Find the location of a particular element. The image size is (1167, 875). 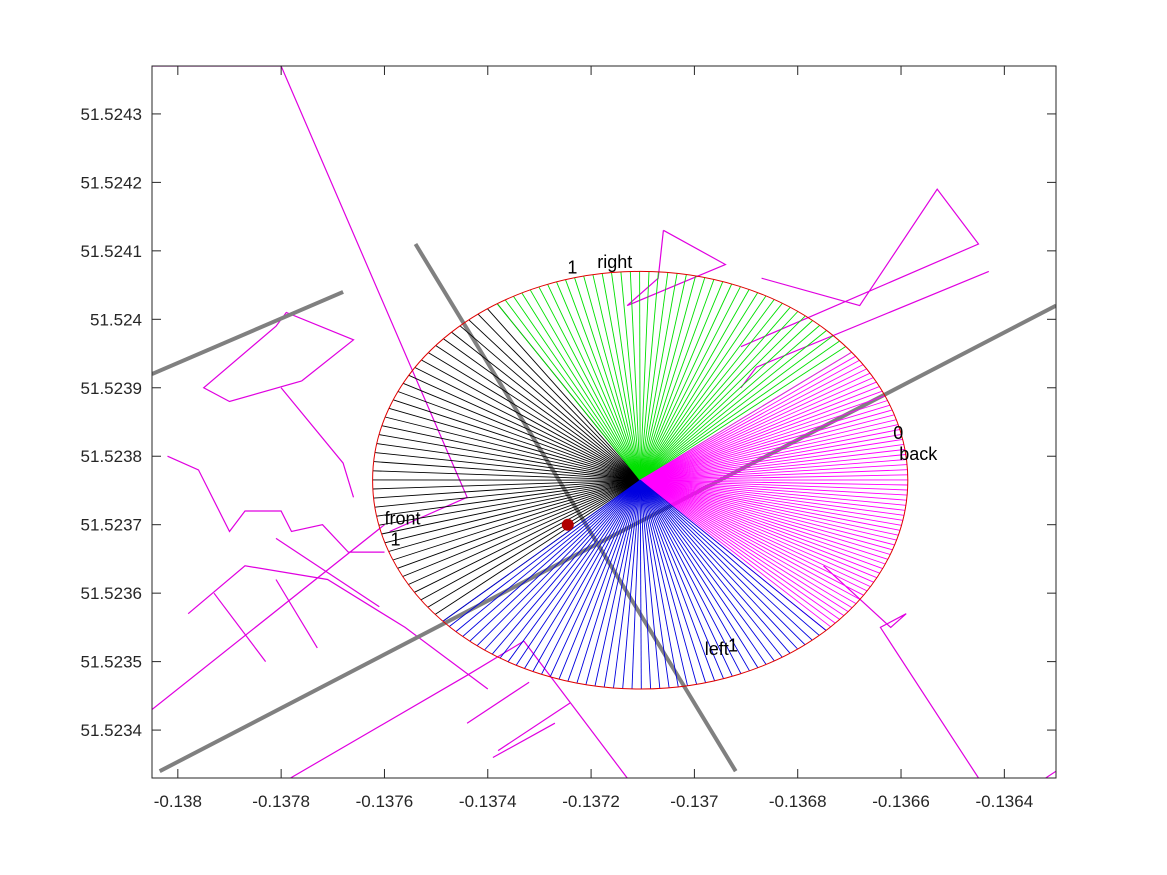

y-tick-label: 51.5238 is located at coordinates (111, 456).